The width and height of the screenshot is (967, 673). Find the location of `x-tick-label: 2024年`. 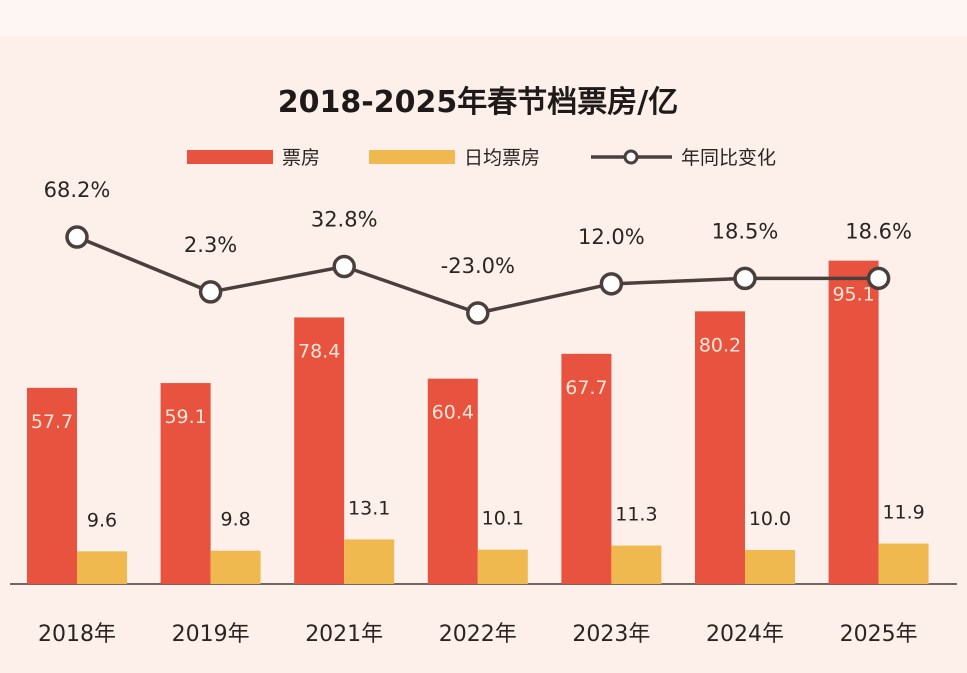

x-tick-label: 2024年 is located at coordinates (745, 634).